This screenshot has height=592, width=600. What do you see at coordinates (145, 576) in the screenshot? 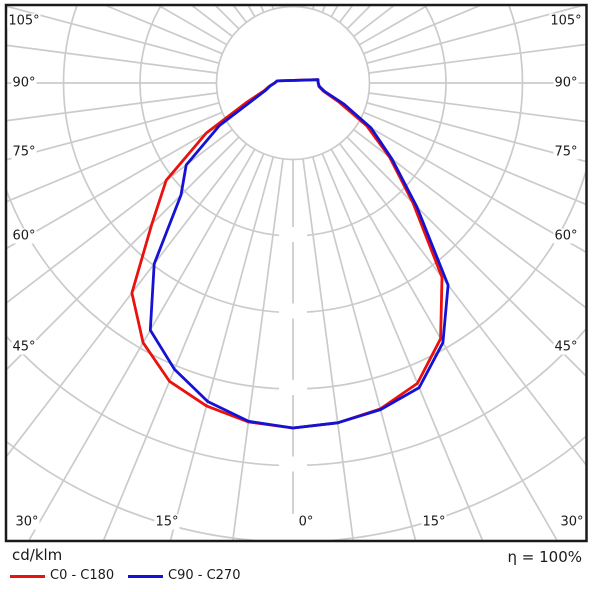
I see `legend-swatch-blue-line` at bounding box center [145, 576].